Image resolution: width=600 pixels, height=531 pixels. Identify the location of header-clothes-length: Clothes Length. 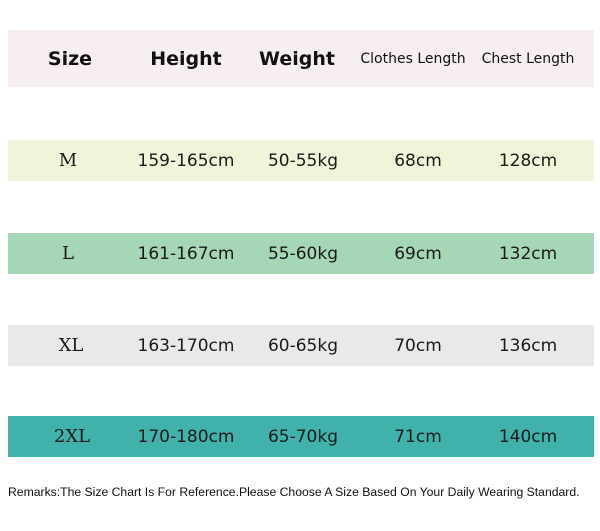
(413, 58).